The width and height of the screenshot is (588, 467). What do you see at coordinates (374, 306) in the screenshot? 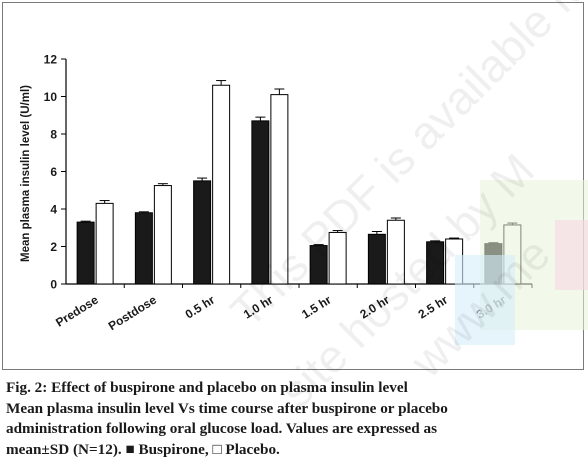
I see `x-tick-label: 2.0 hr` at bounding box center [374, 306].